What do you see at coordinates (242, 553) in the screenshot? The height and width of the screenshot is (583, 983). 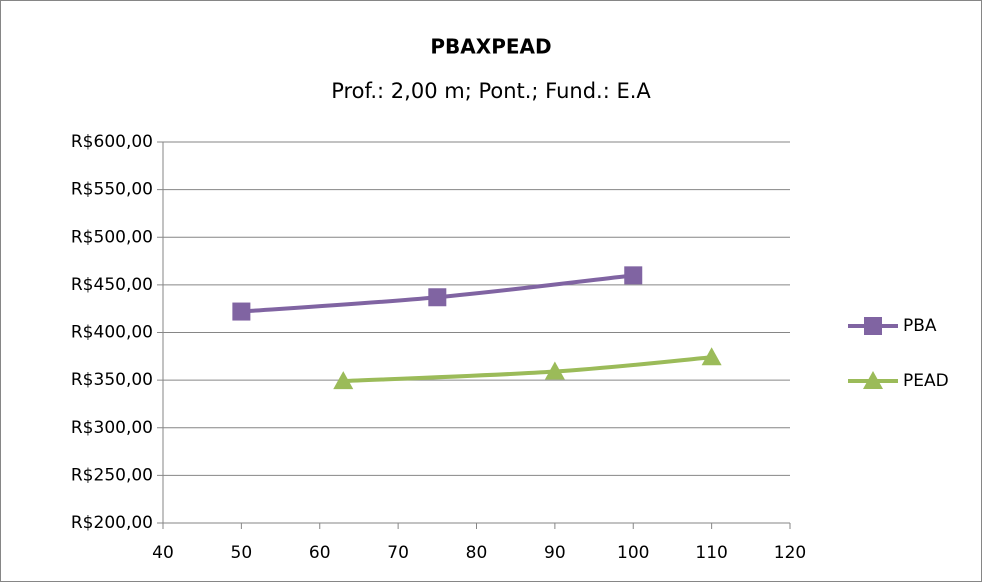 I see `x-tick-label: 50` at bounding box center [242, 553].